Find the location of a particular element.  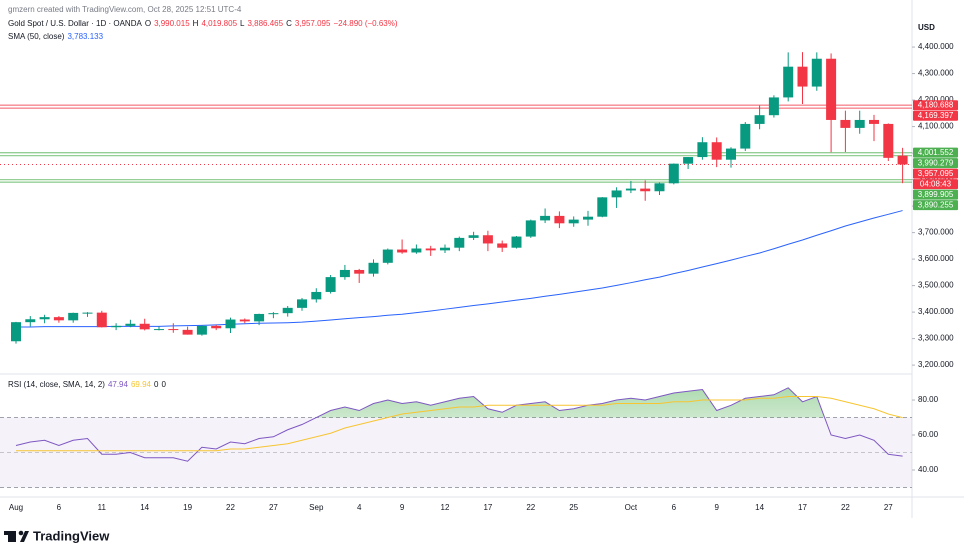

x-tick-label: Aug is located at coordinates (16, 507).